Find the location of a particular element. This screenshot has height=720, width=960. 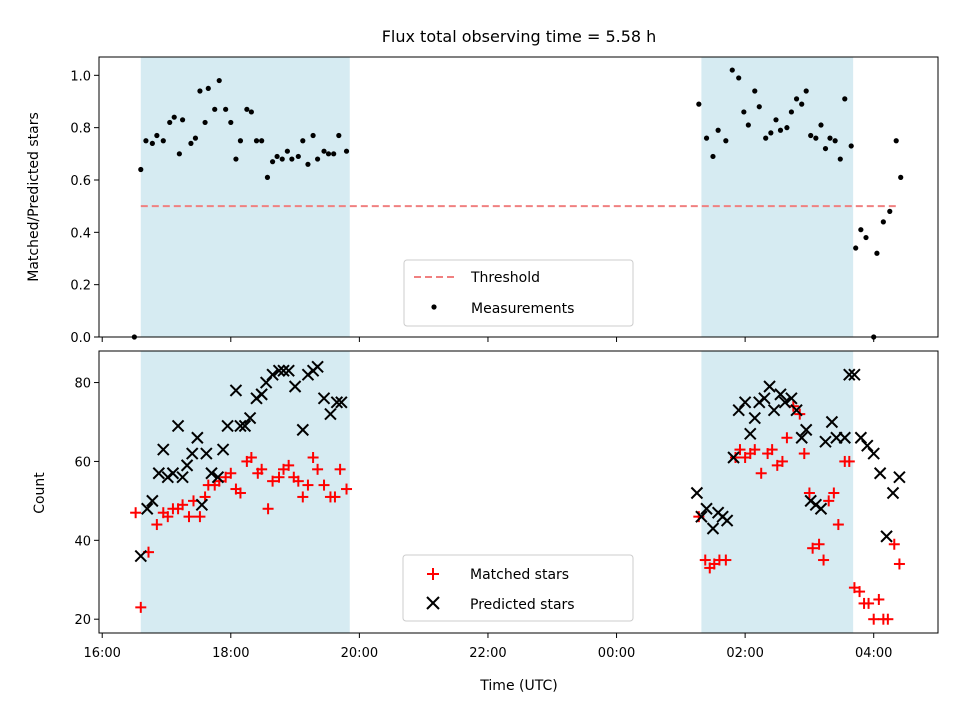

matched-legend-swatch is located at coordinates (433, 574).